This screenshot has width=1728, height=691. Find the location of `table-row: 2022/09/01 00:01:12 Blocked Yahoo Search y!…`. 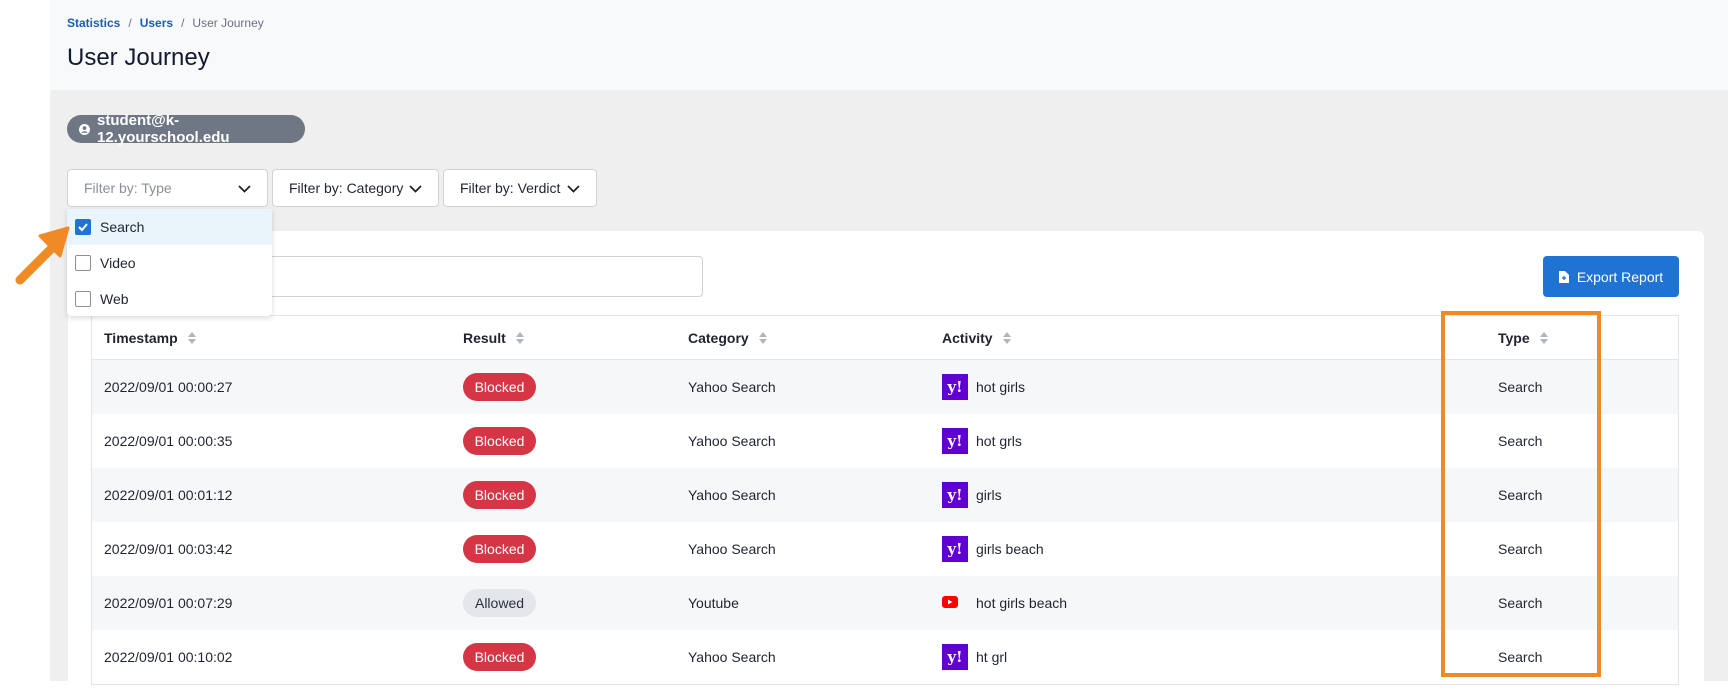

table-row: 2022/09/01 00:01:12 Blocked Yahoo Search y!… is located at coordinates (885, 495).